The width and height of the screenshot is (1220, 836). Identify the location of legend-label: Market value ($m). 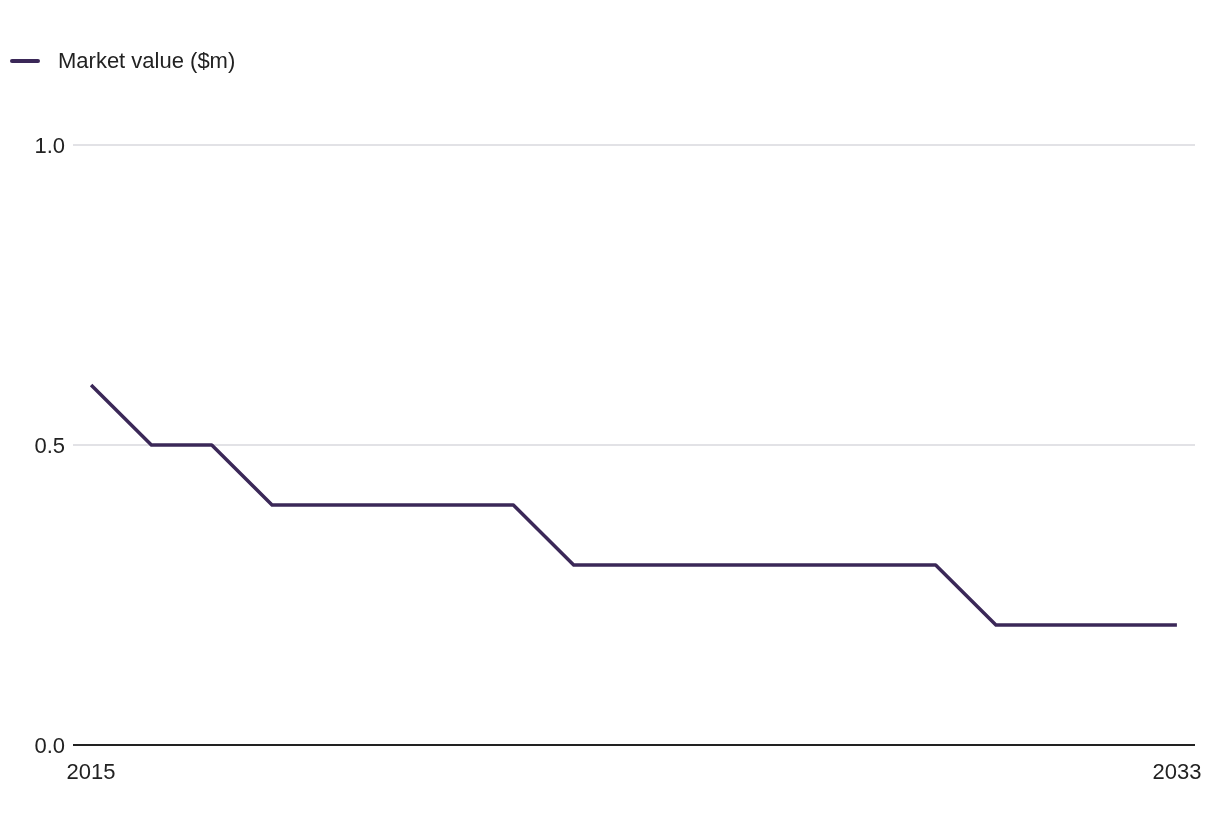
(147, 61).